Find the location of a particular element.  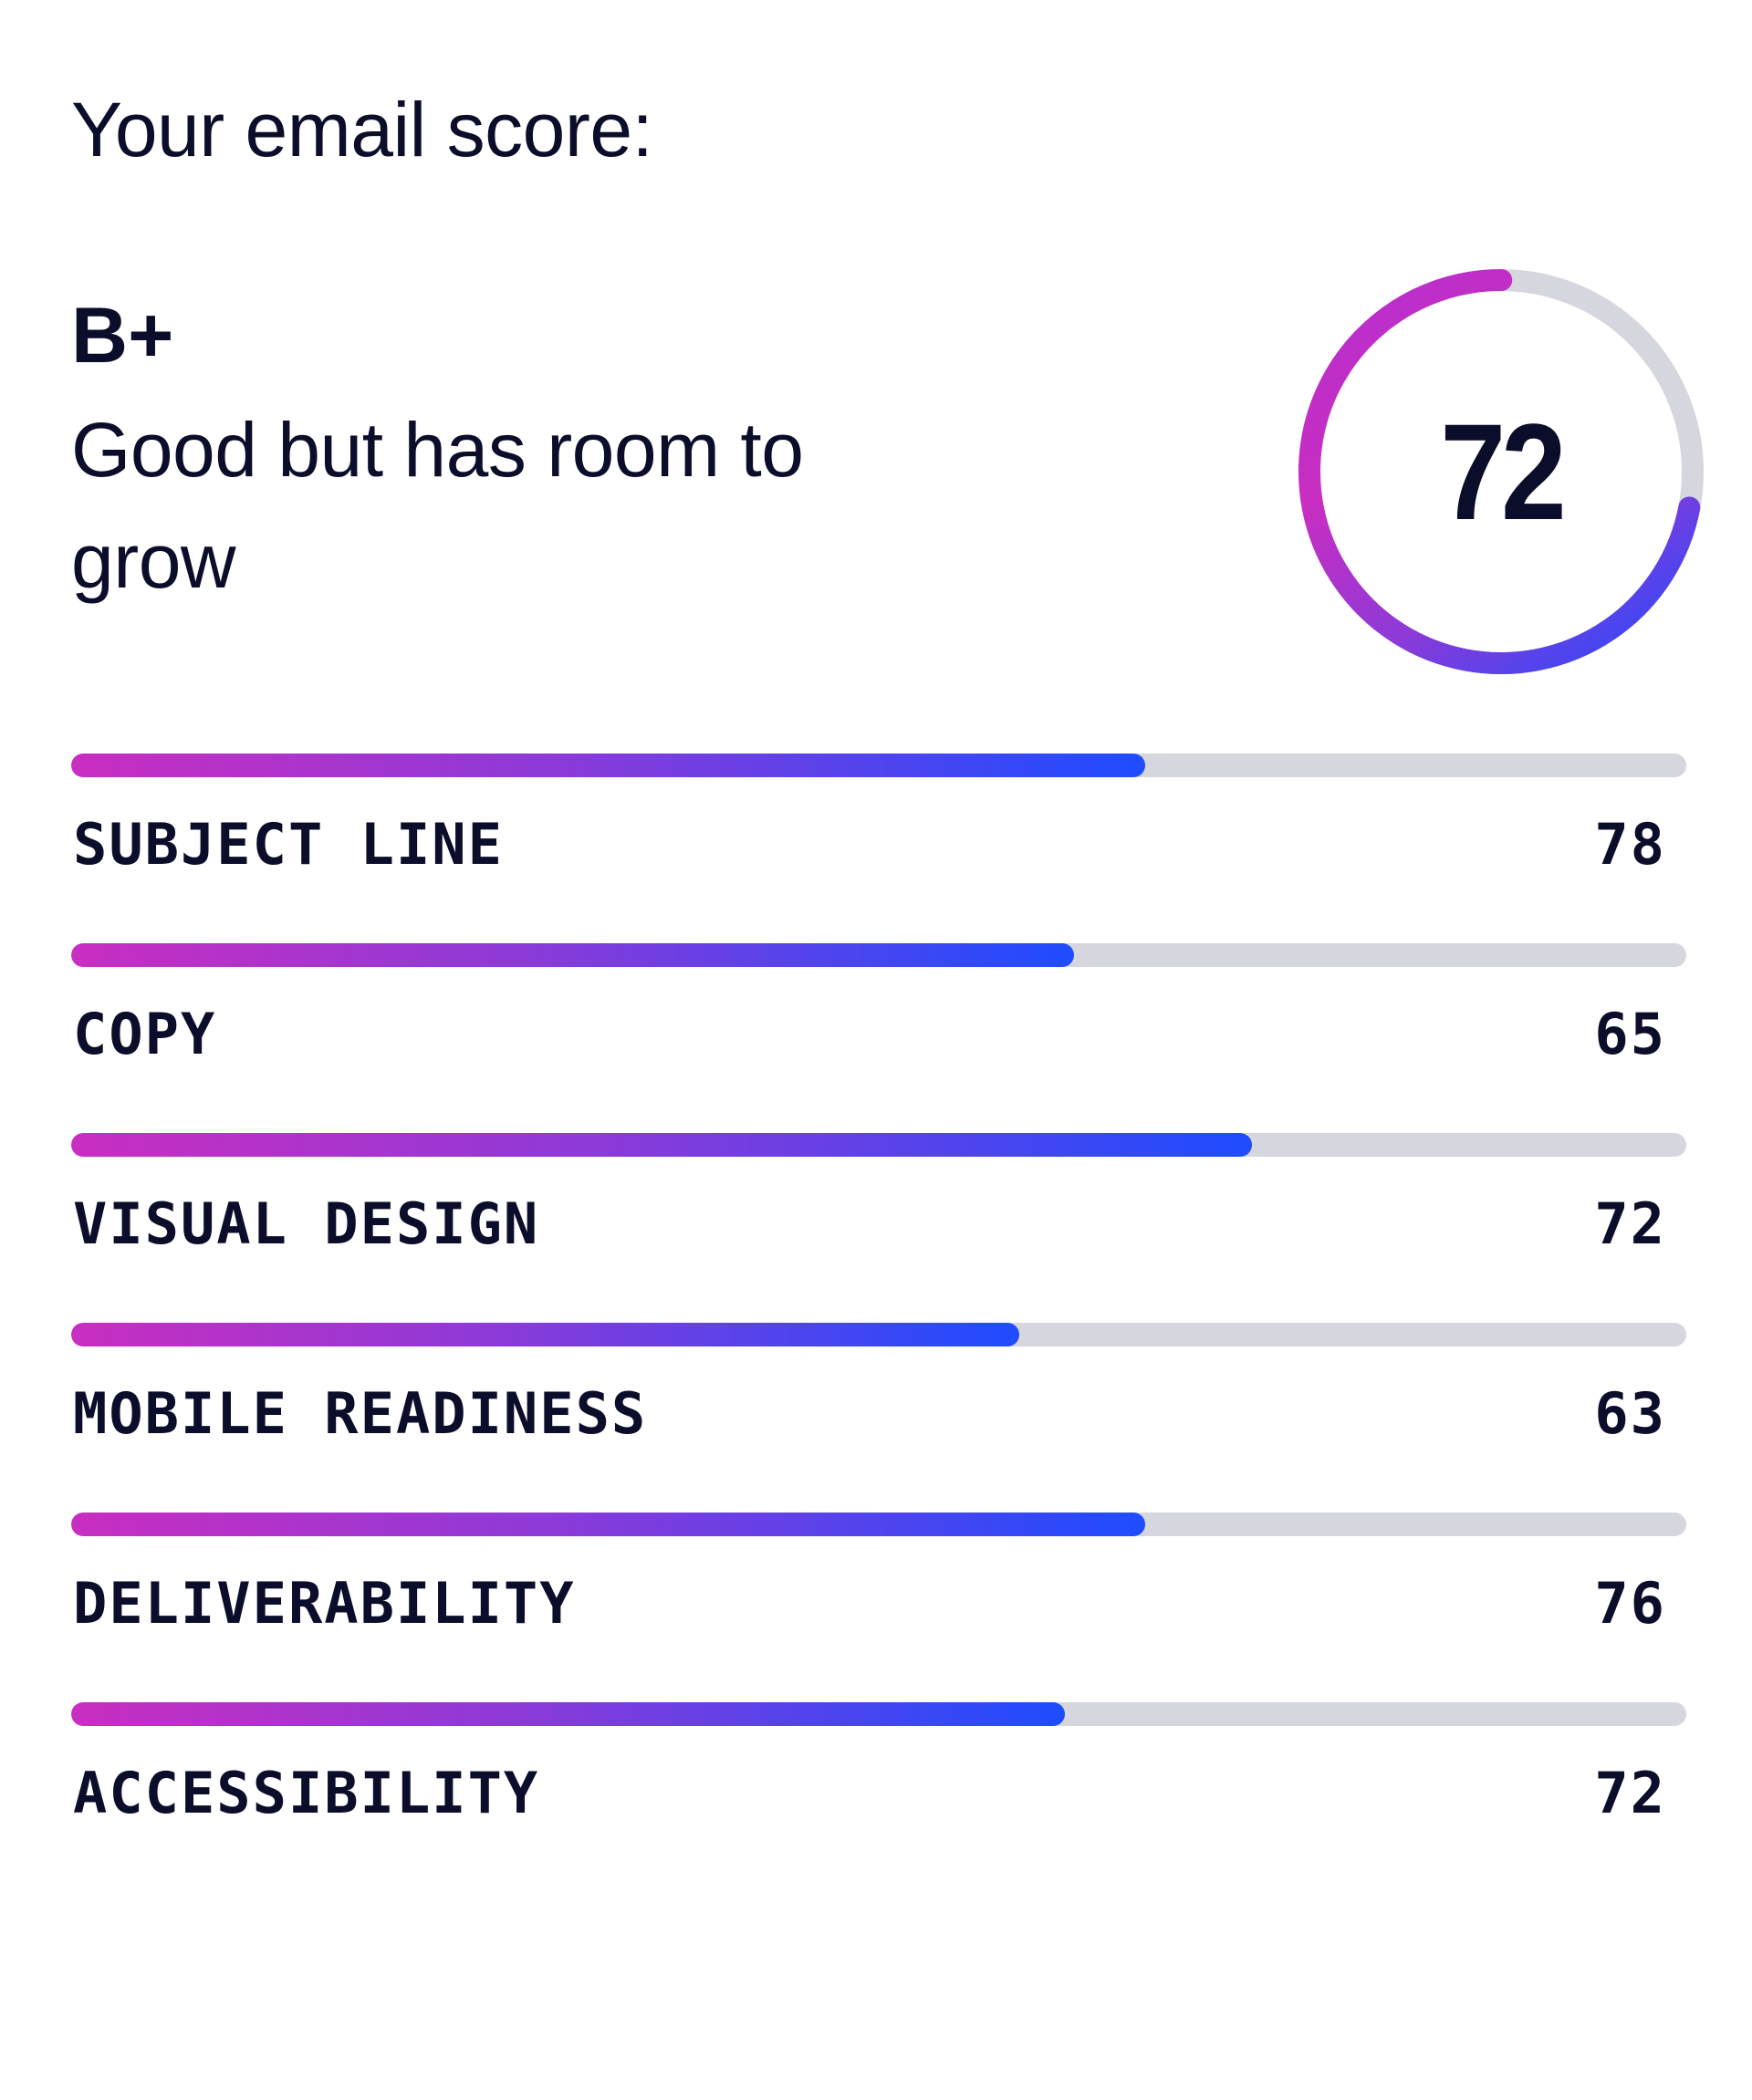

metric-row-visual-design: VISUAL DESIGN 72 is located at coordinates (878, 1228).